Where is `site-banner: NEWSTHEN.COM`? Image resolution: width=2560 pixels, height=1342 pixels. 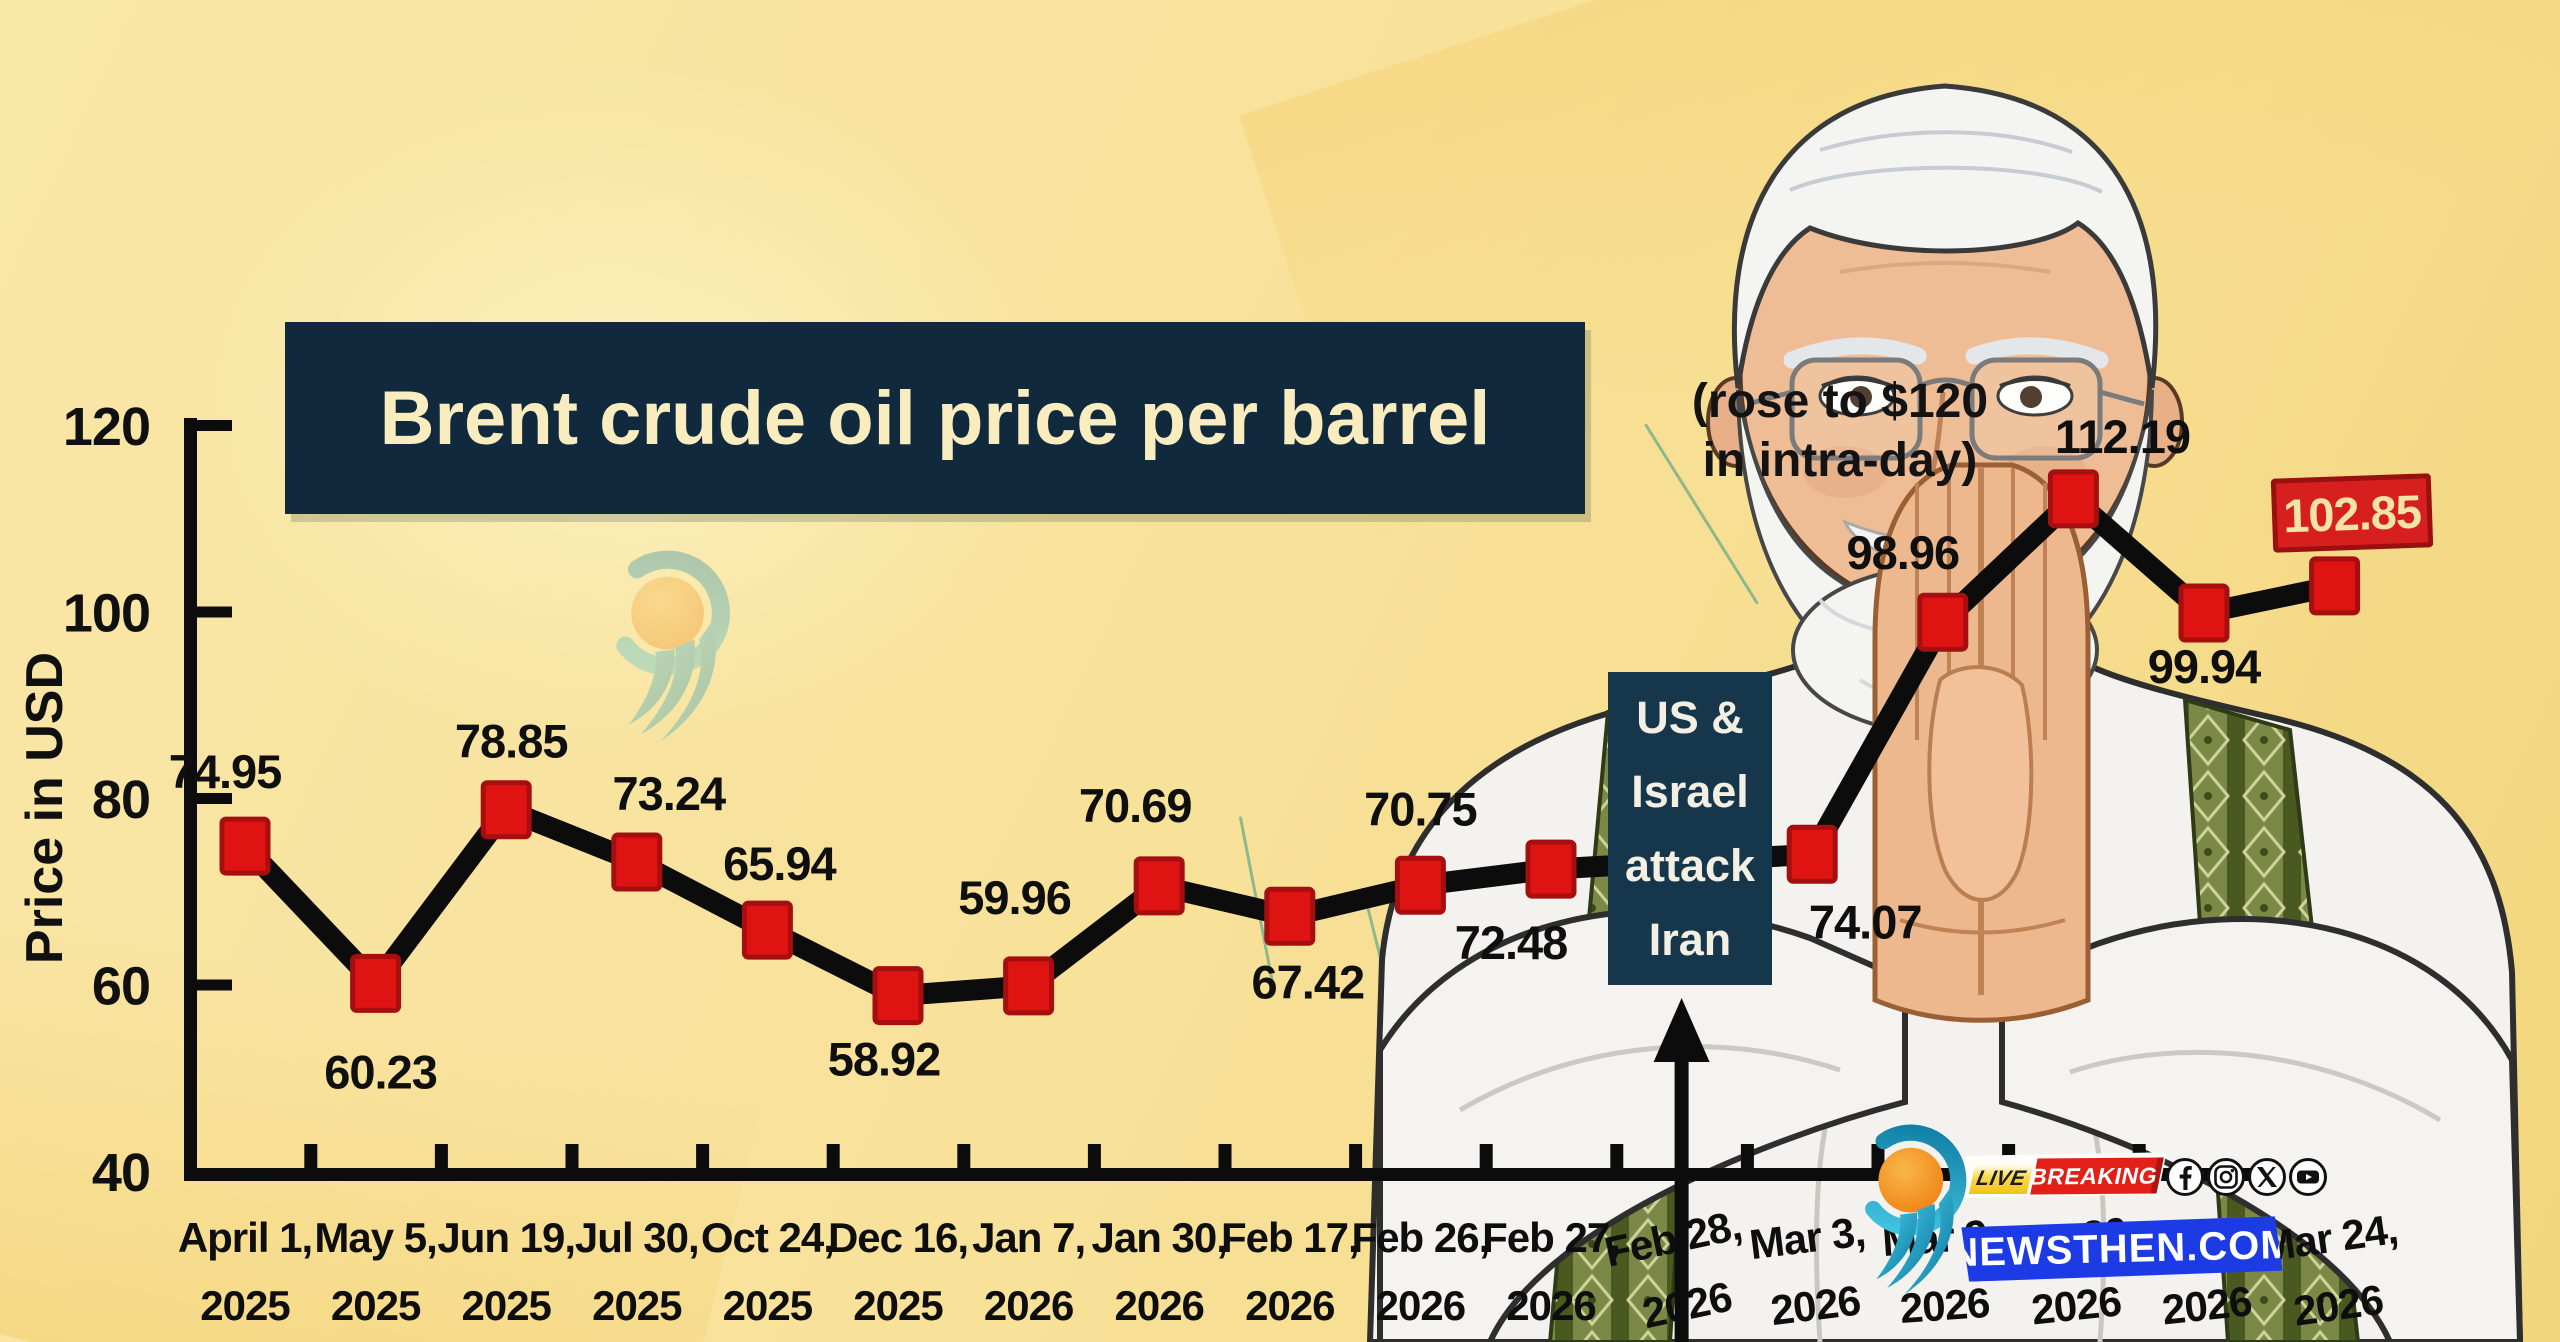
site-banner: NEWSTHEN.COM is located at coordinates (2121, 1249).